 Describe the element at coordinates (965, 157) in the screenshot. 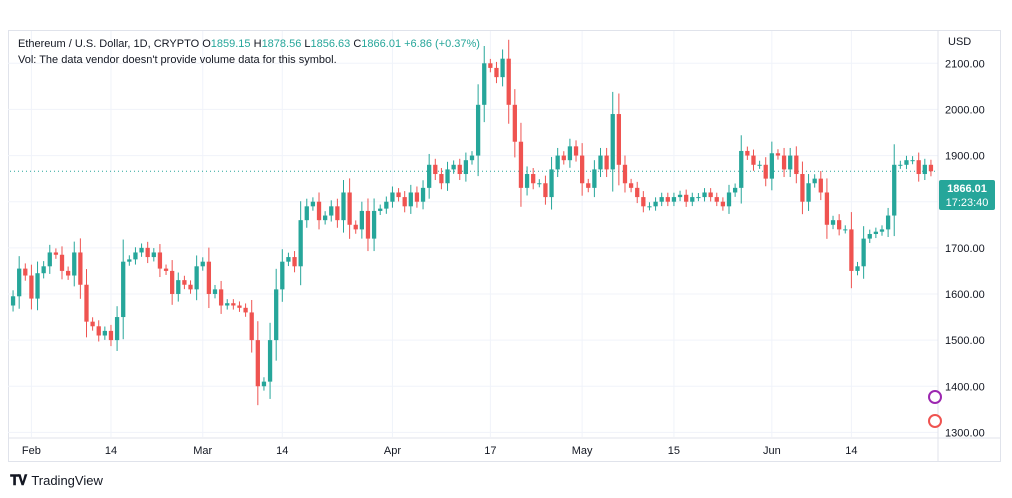

I see `y-tick-label: 1900.00` at that location.